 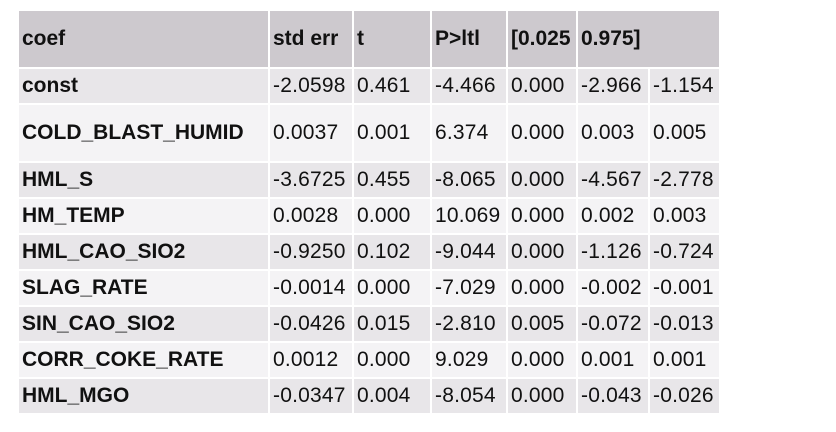 What do you see at coordinates (392, 39) in the screenshot?
I see `header-t: t` at bounding box center [392, 39].